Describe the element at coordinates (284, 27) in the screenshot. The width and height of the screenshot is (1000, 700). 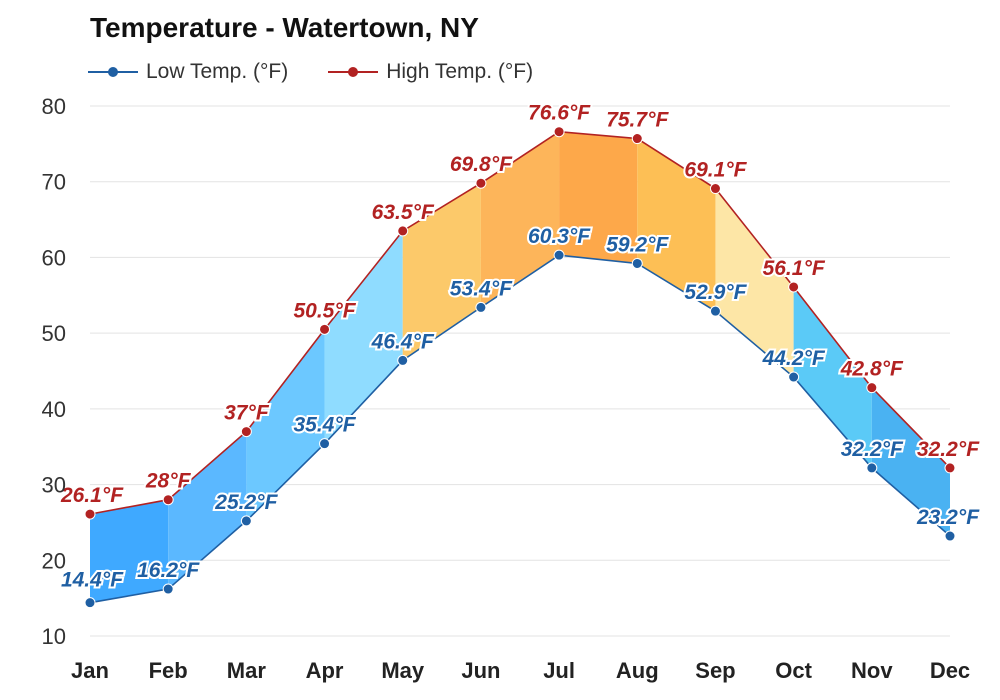
I see `chart-title: Temperature - Watertown, NY` at that location.